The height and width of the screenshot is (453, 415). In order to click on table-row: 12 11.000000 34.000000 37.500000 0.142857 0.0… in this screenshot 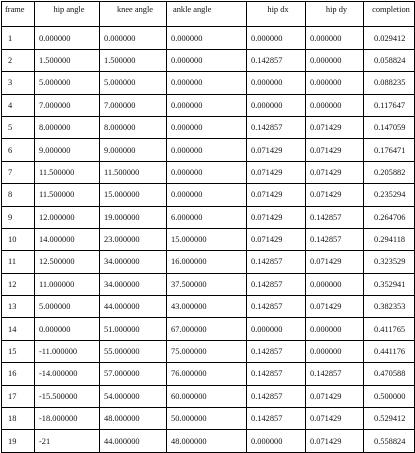, I will do `click(208, 284)`.